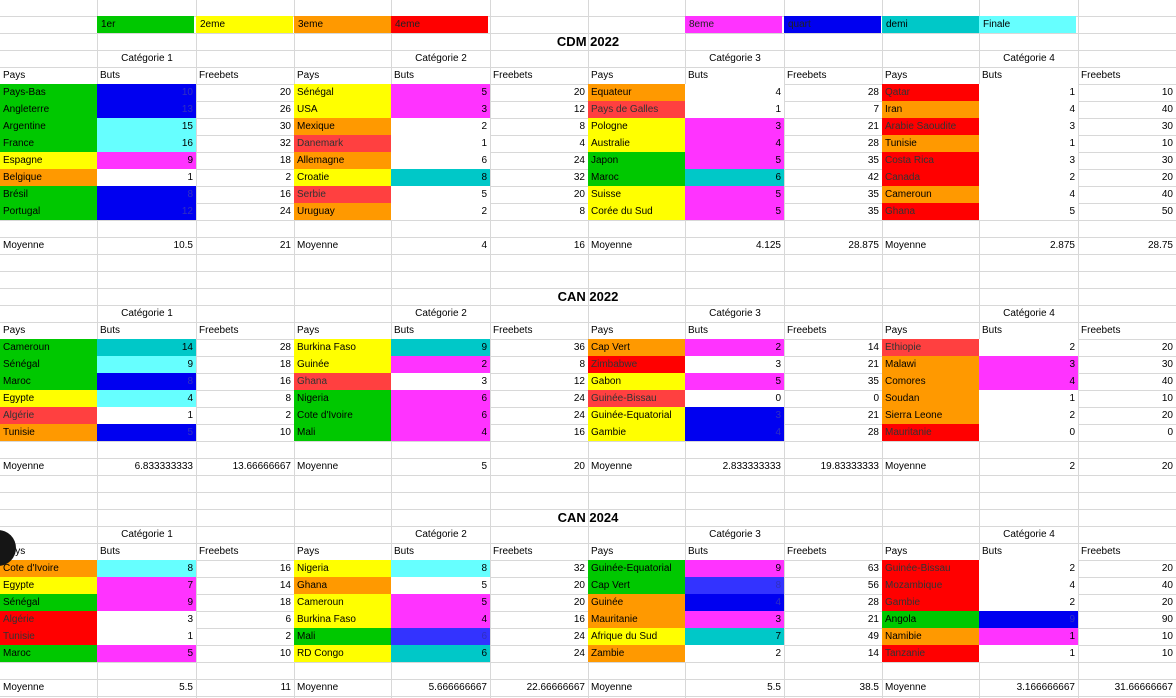  I want to click on country-cell: Cap Vert, so click(636, 585).